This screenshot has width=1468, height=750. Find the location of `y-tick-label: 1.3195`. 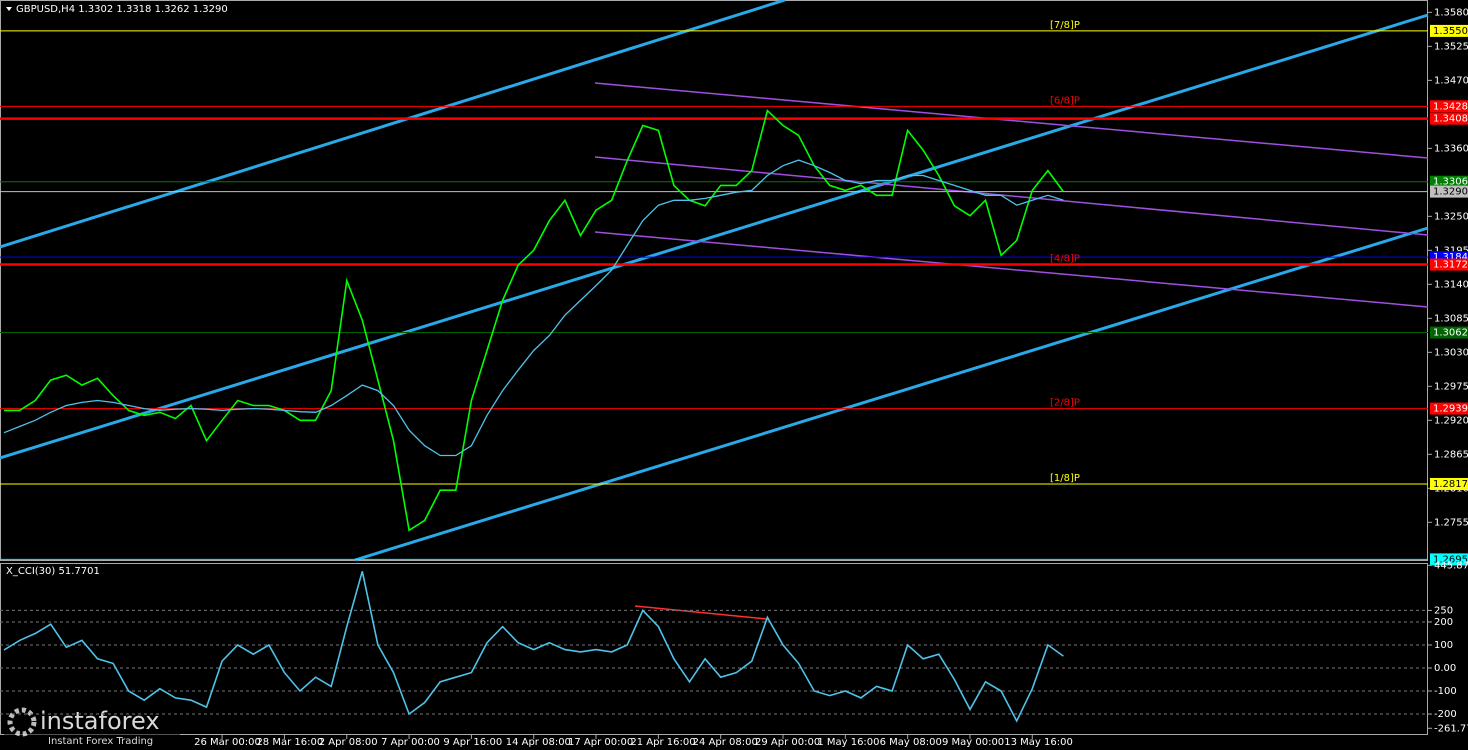

y-tick-label: 1.3195 is located at coordinates (1451, 250).